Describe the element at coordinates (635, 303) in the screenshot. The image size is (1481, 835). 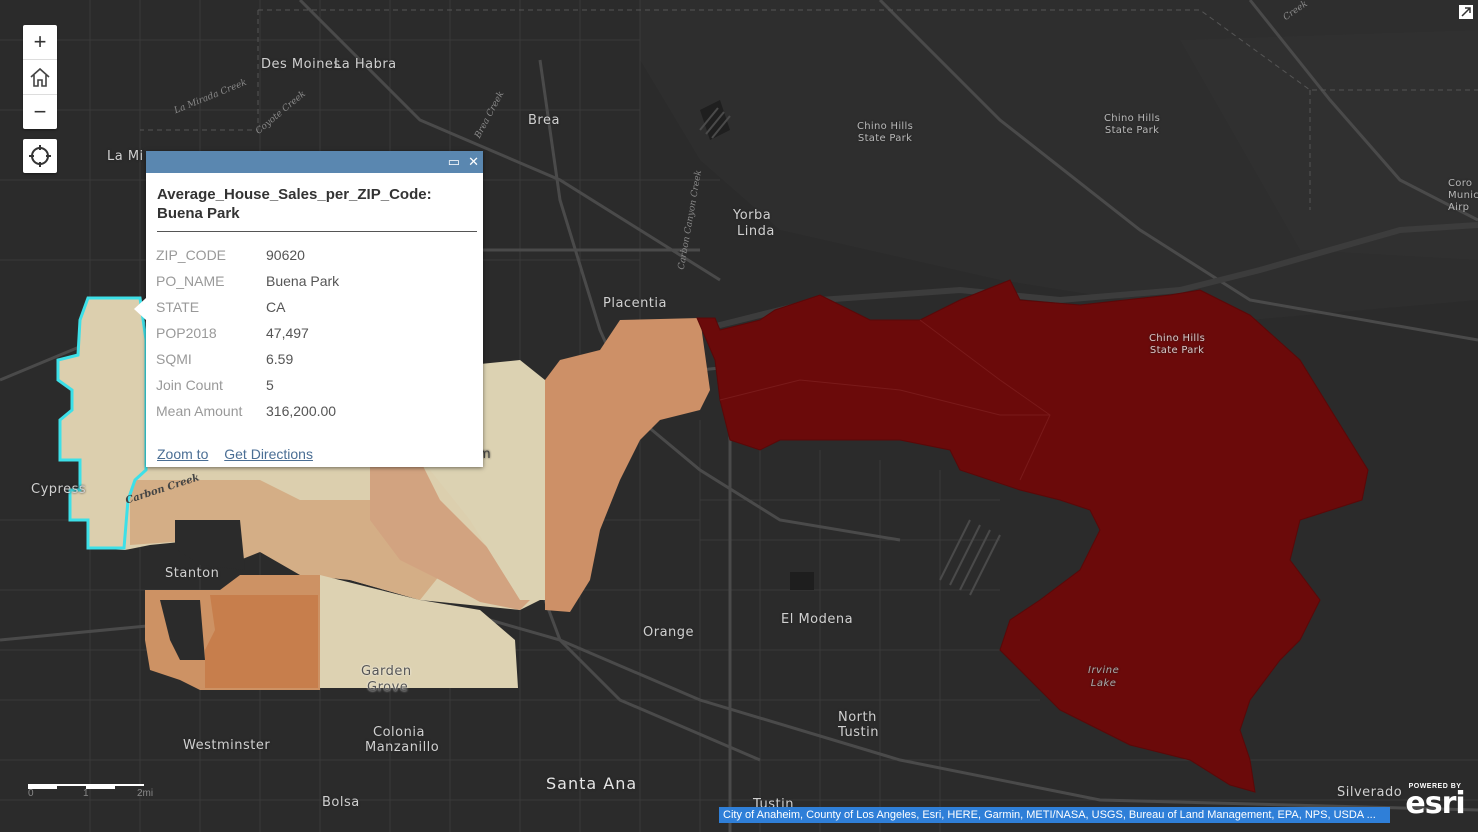
I see `place-label: Placentia` at that location.